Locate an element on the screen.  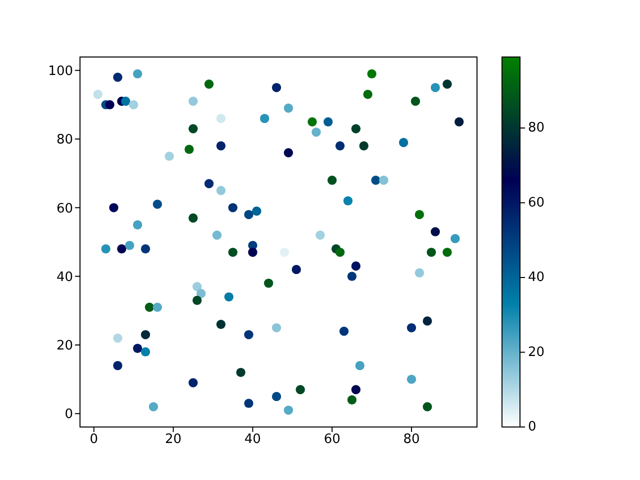
x-tick-label: 80 is located at coordinates (411, 440).